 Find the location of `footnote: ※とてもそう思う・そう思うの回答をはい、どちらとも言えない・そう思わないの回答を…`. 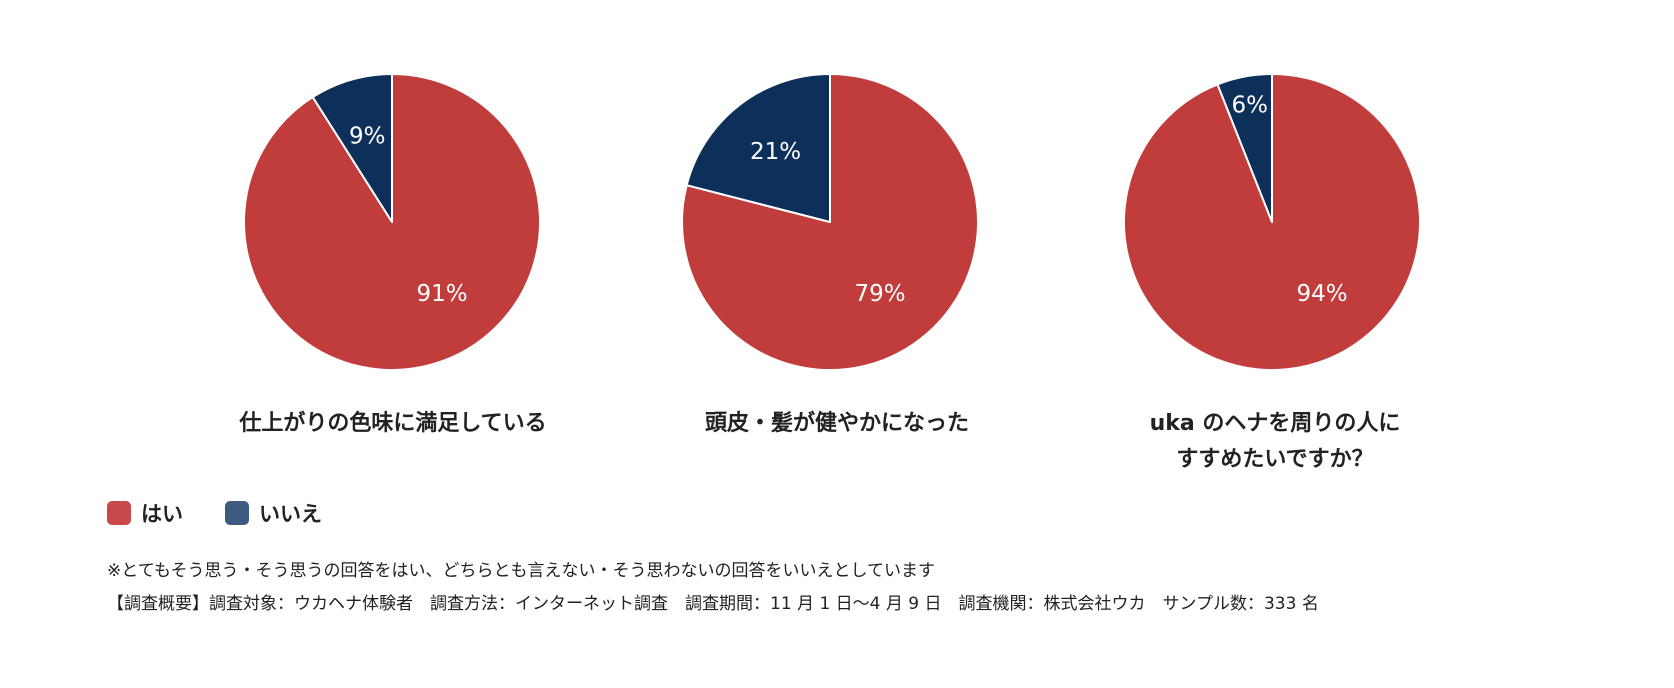

footnote: ※とてもそう思う・そう思うの回答をはい、どちらとも言えない・そう思わないの回答を… is located at coordinates (521, 571).